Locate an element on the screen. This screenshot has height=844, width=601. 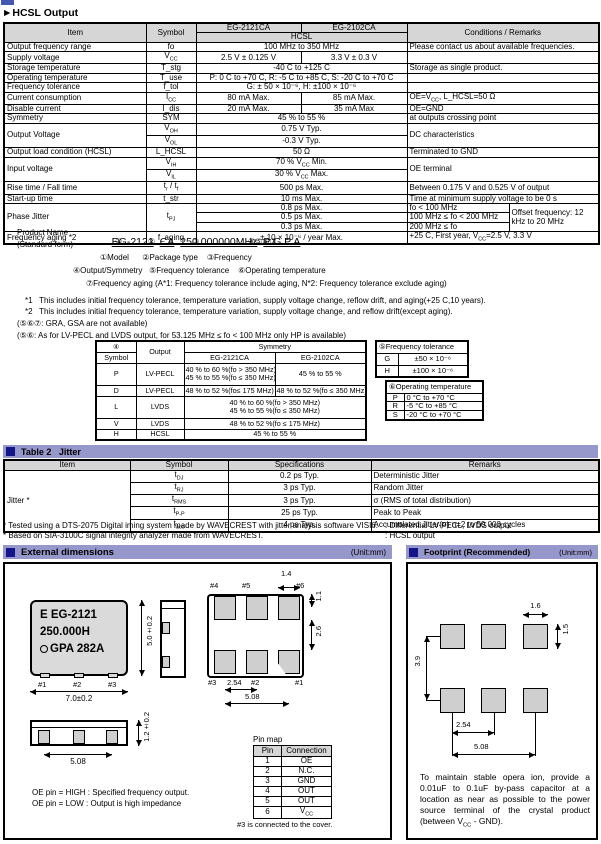
dim-line-span is located at coordinates (493, 754).